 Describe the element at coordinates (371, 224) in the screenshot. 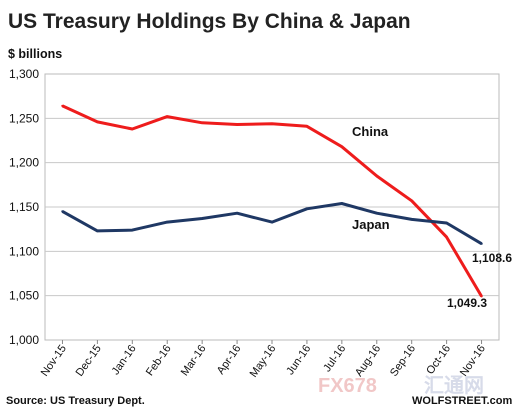

I see `series-label-japan: Japan` at that location.